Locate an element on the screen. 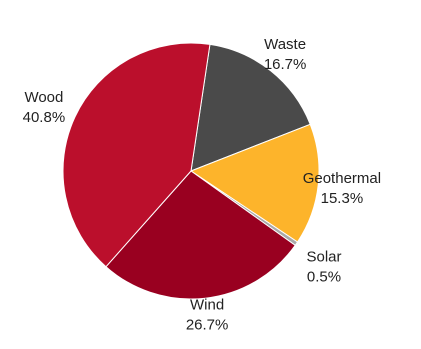 The height and width of the screenshot is (349, 421). pie-label-value-wind: 26.7% is located at coordinates (207, 325).